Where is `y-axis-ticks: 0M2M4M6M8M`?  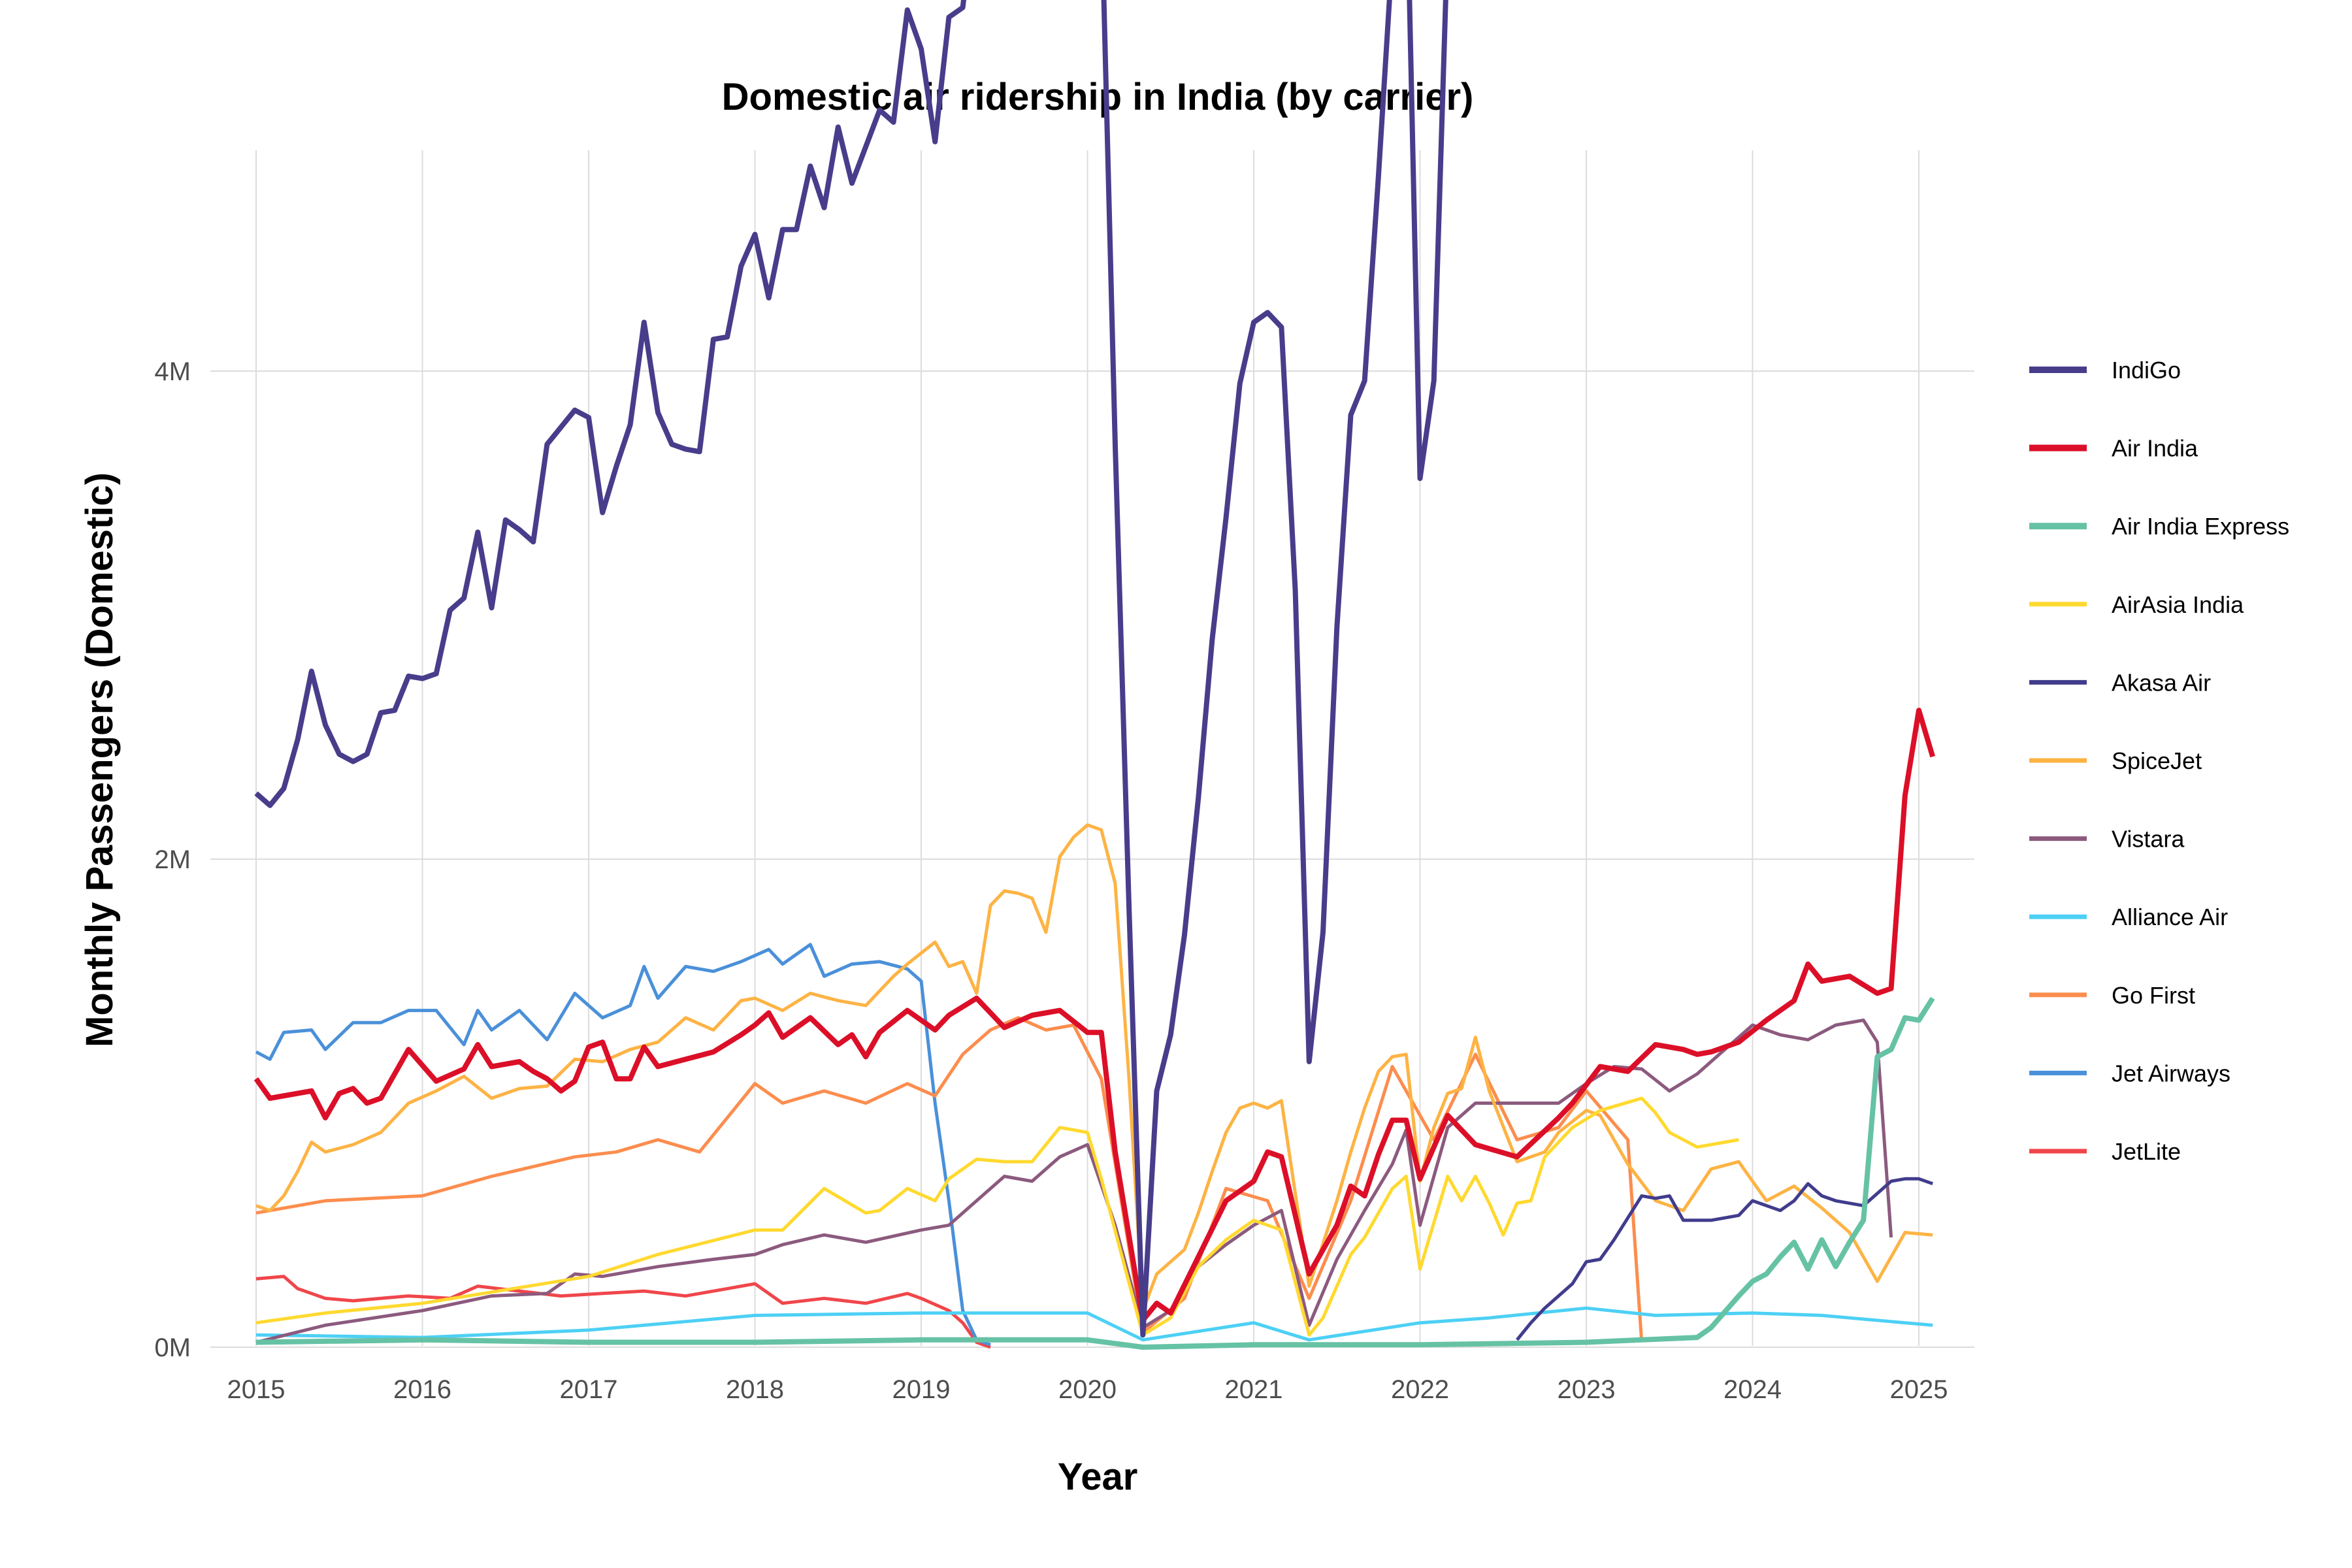 y-axis-ticks: 0M2M4M6M8M is located at coordinates (172, 859).